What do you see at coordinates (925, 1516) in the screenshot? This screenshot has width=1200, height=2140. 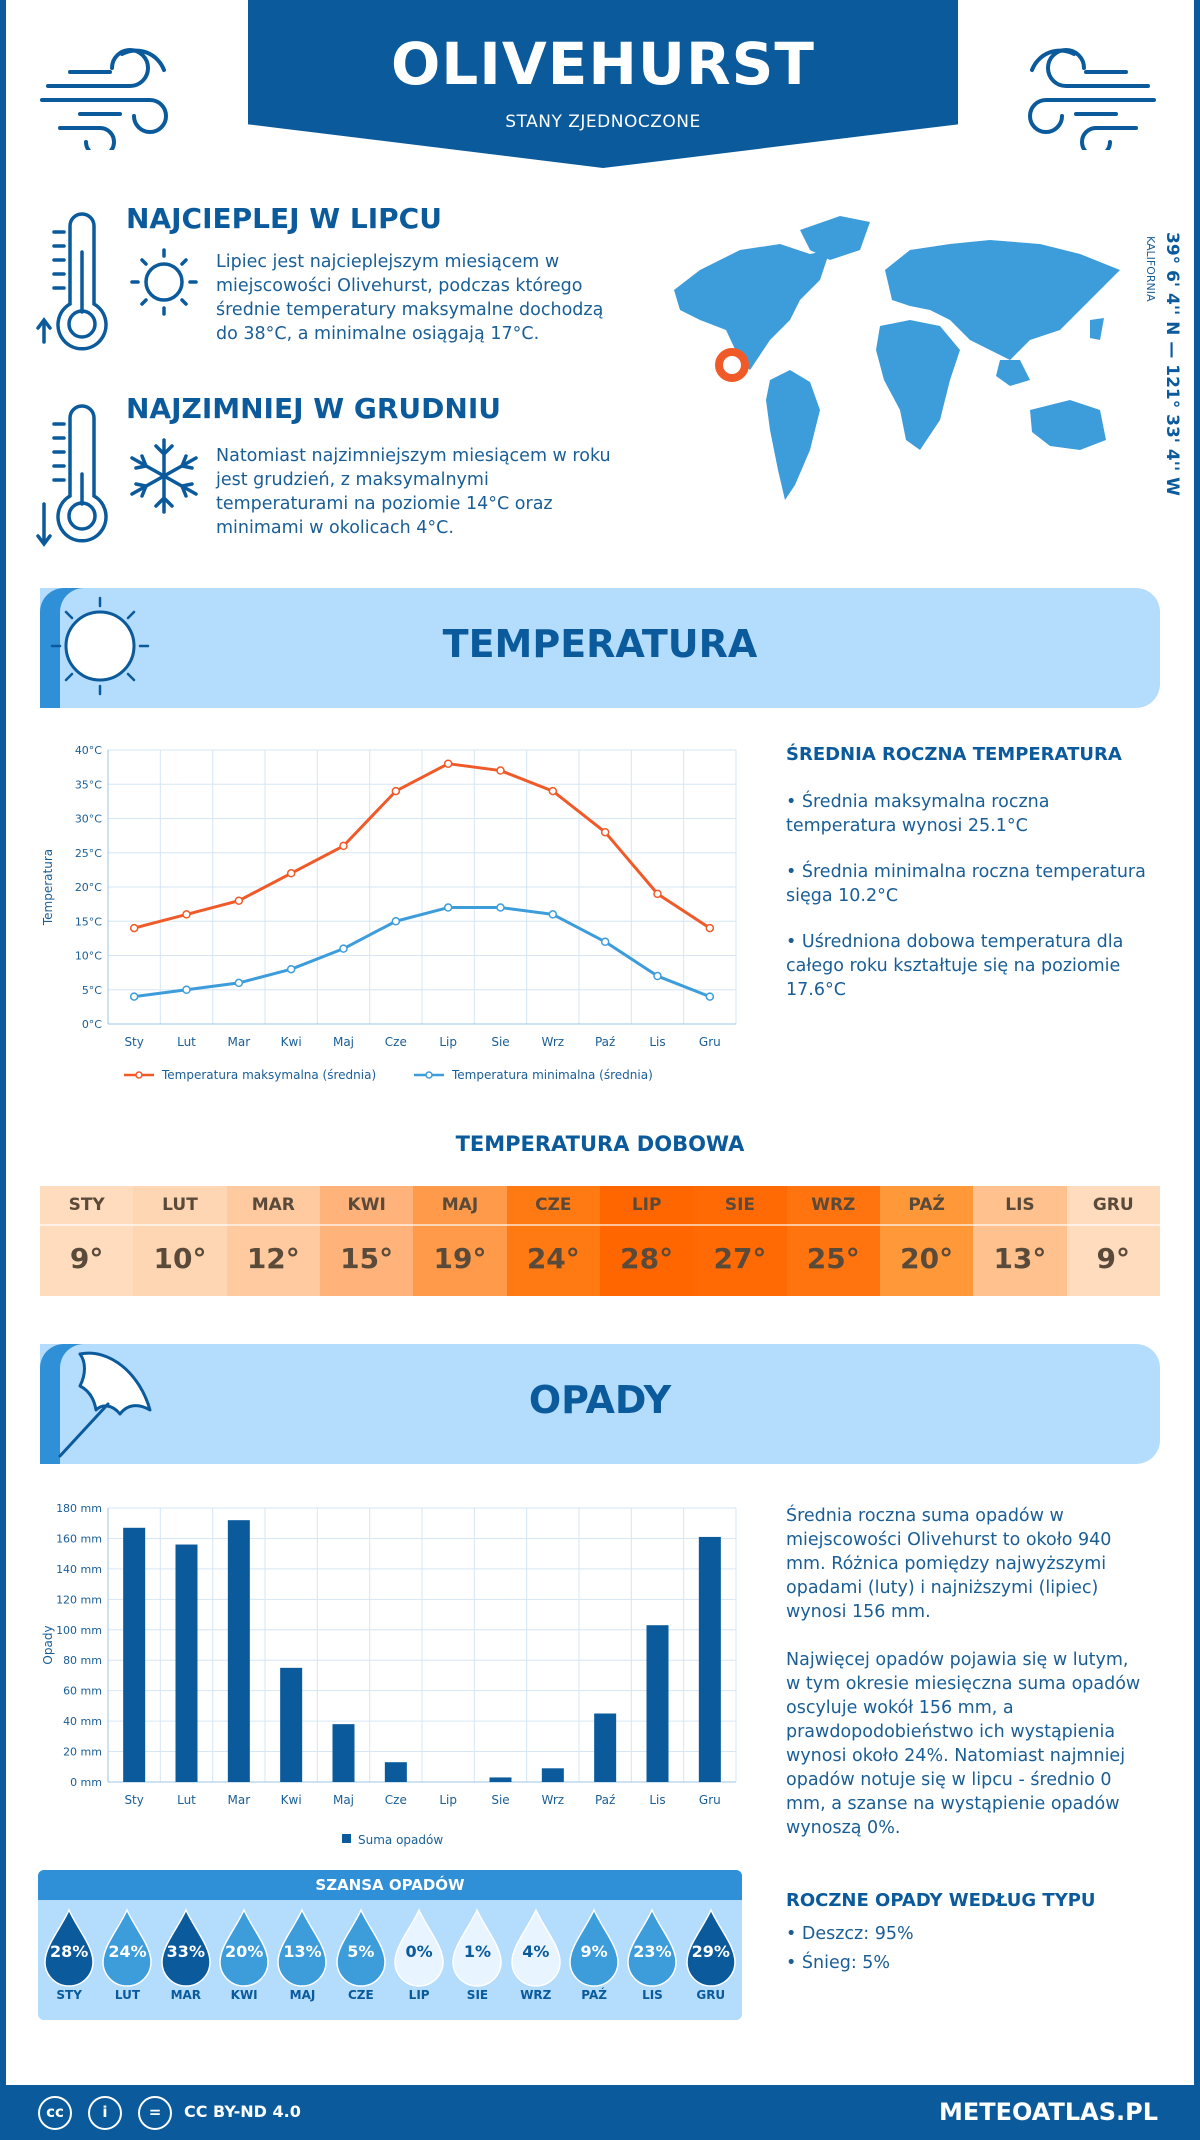 I see `text-line: Średnia roczna suma opadów w` at bounding box center [925, 1516].